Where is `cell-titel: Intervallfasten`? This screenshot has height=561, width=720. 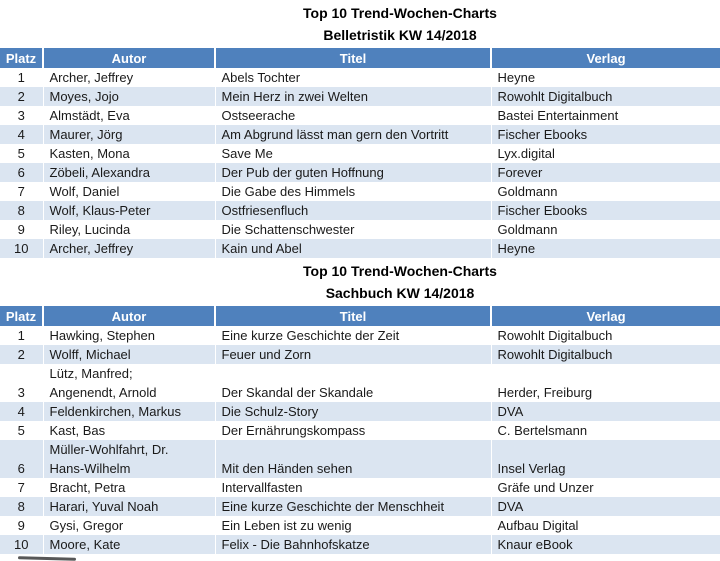 cell-titel: Intervallfasten is located at coordinates (353, 487).